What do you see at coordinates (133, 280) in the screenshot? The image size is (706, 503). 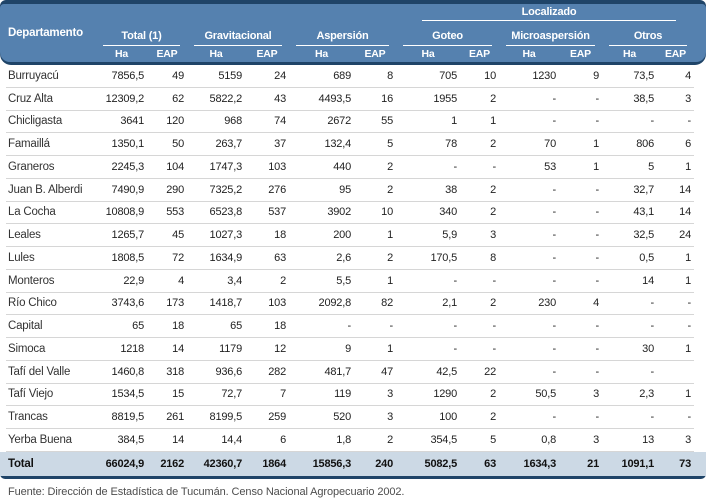 I see `value-cell: 22,9` at bounding box center [133, 280].